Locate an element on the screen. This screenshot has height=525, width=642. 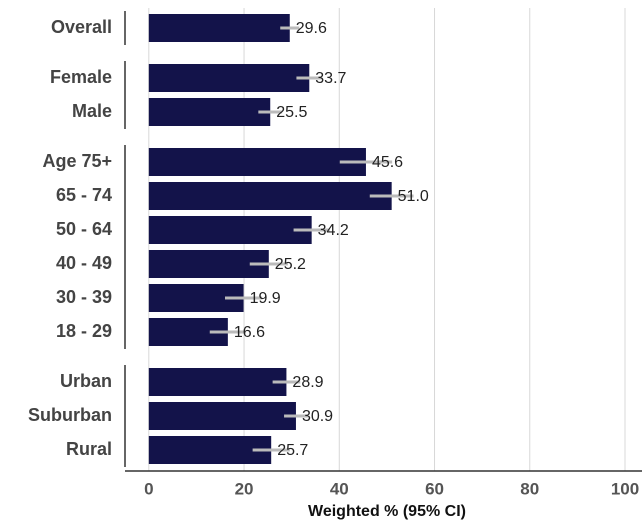
x-tick-label: 60 is located at coordinates (434, 488).